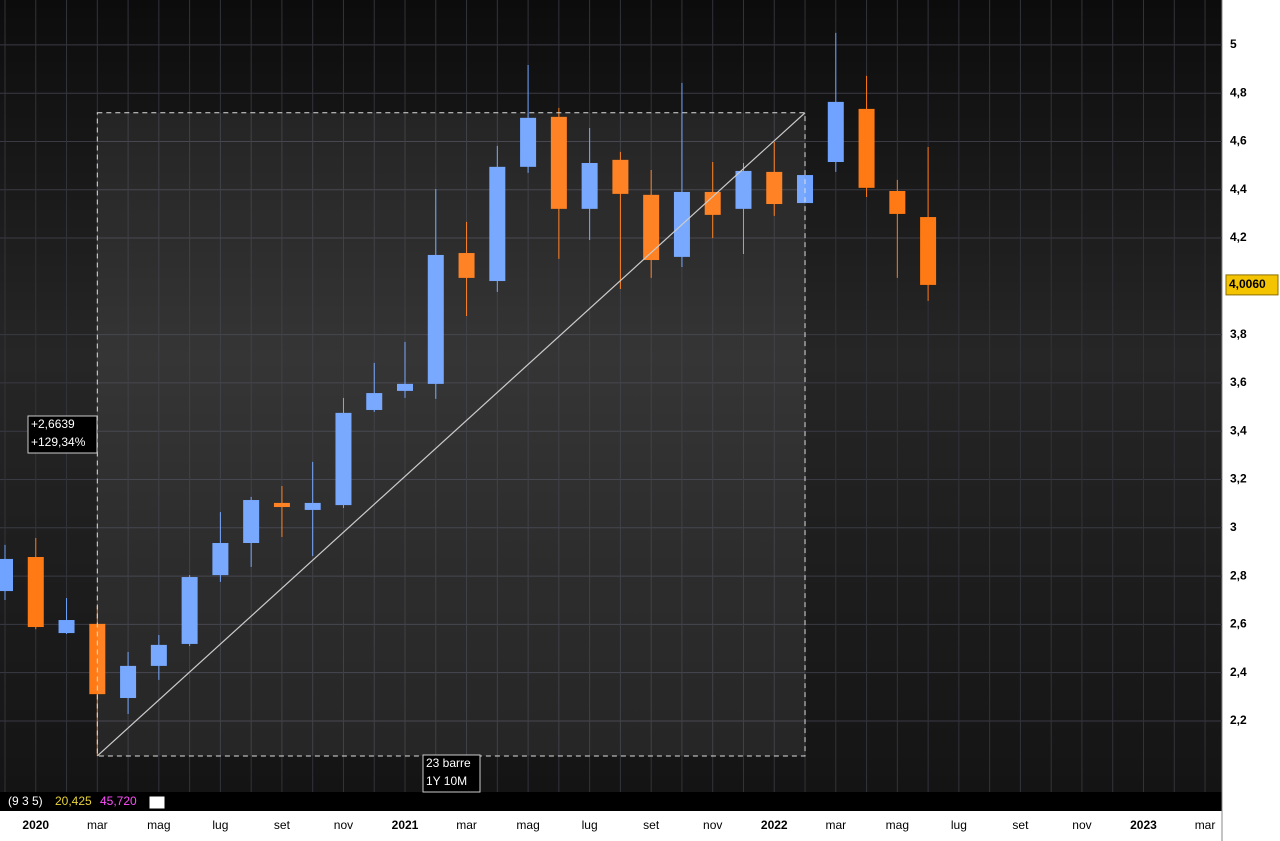 Image resolution: width=1280 pixels, height=841 pixels. What do you see at coordinates (1247, 284) in the screenshot?
I see `last-price-label: 4,0060` at bounding box center [1247, 284].